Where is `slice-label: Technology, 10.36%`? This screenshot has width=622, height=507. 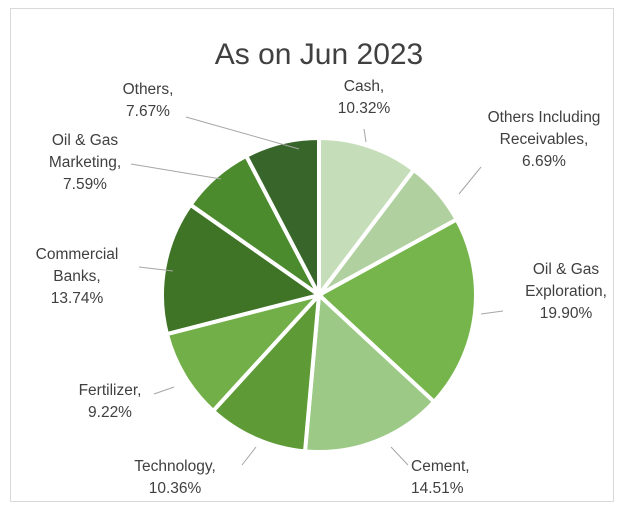
slice-label: Technology, 10.36% is located at coordinates (175, 477).